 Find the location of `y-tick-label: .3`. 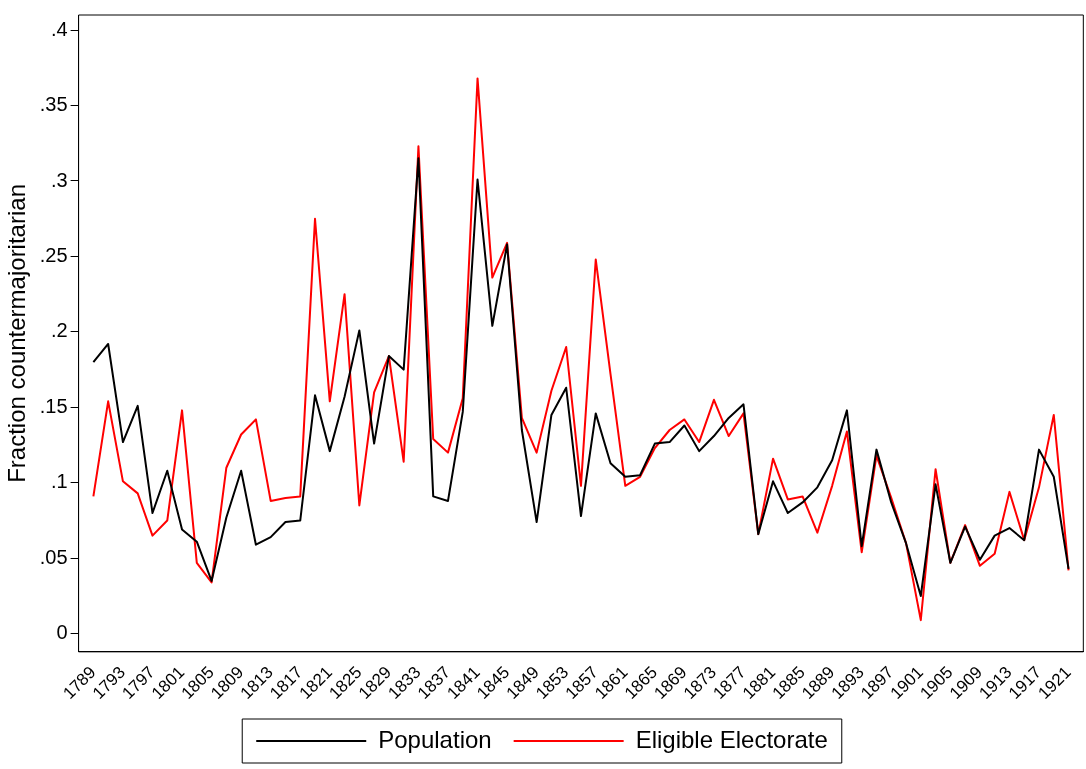

y-tick-label: .3 is located at coordinates (59, 179).